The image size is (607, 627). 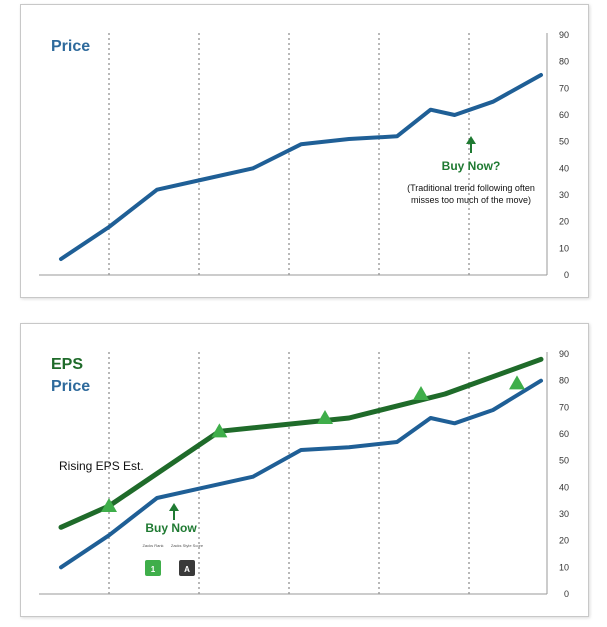 I want to click on rising-eps-label: Rising EPS Est., so click(x=101, y=466).